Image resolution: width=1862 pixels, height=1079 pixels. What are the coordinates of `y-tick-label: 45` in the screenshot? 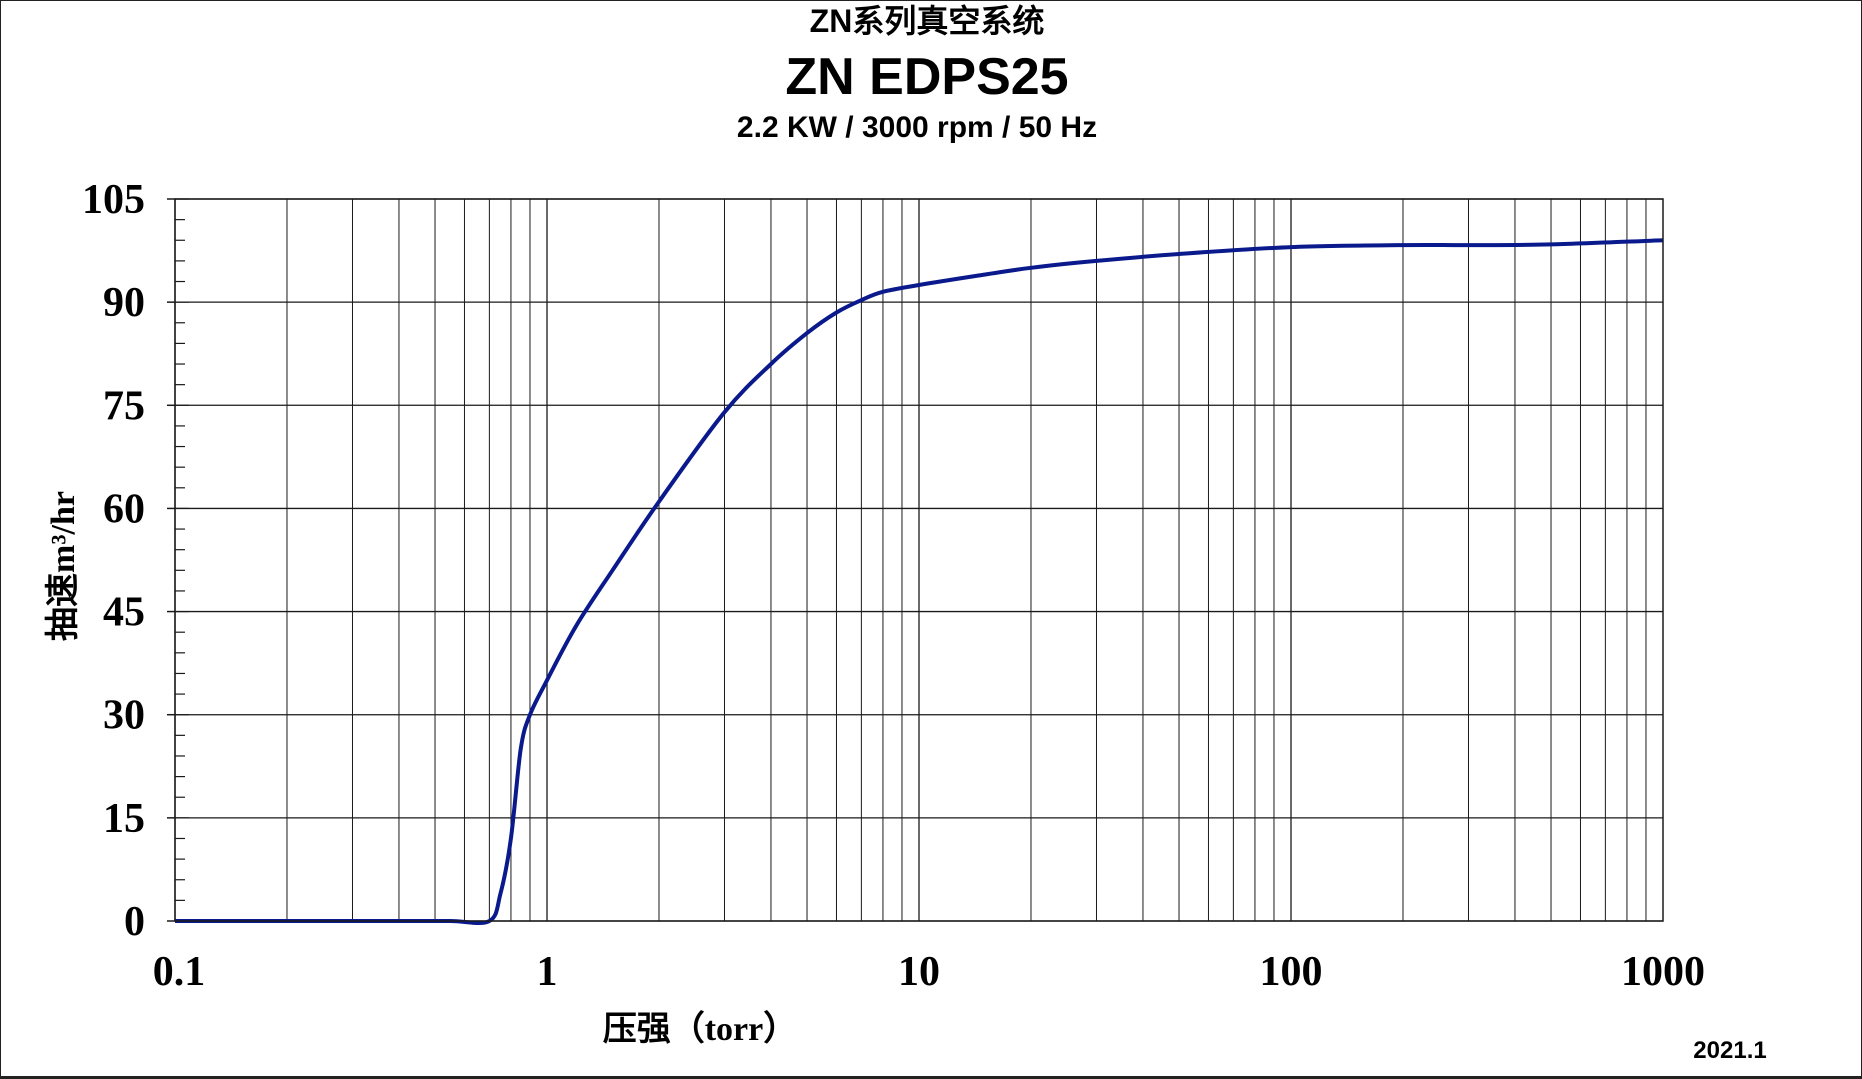 It's located at (124, 613).